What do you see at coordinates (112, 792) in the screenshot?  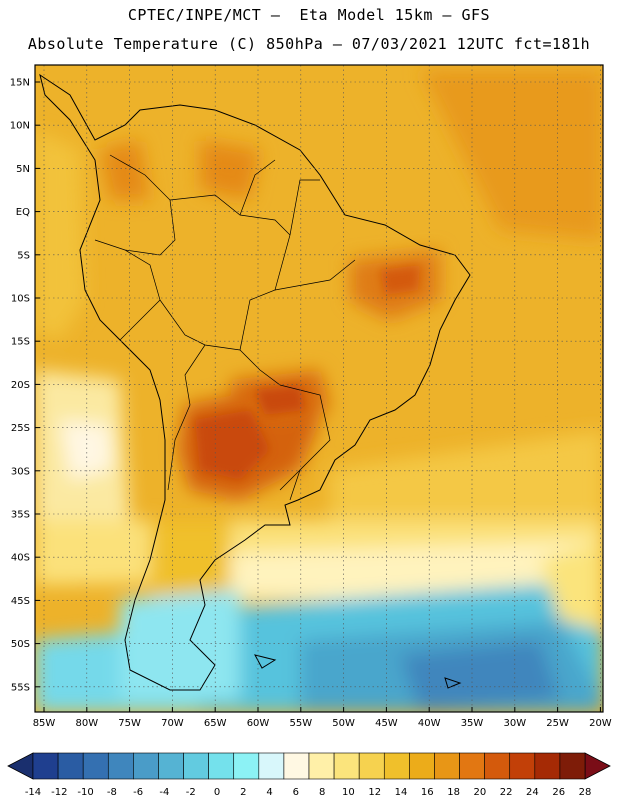 I see `colorbar-tick-label: -8` at bounding box center [112, 792].